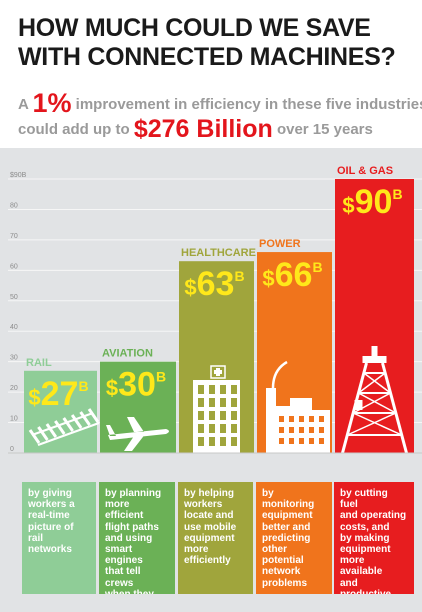  I want to click on bottom-strip, so click(211, 603).